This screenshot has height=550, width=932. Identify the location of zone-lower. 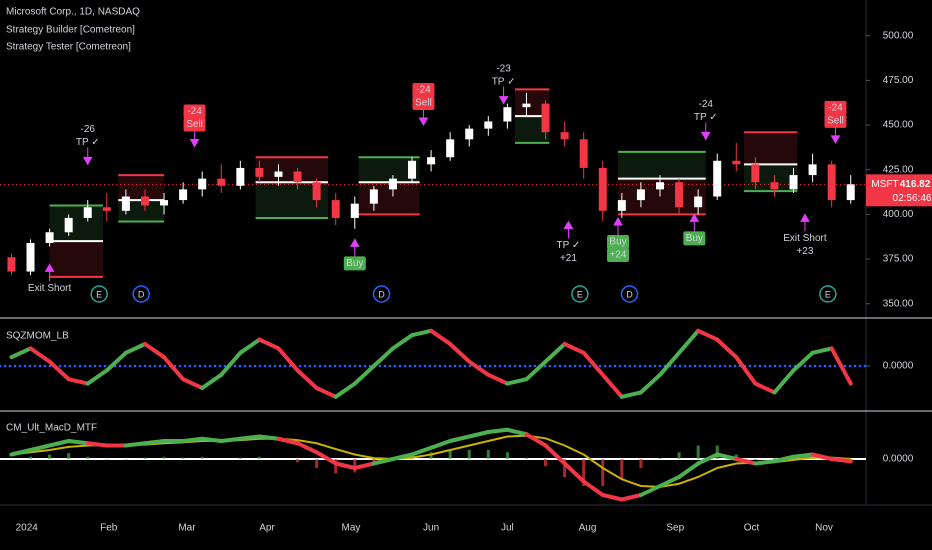
(76, 259).